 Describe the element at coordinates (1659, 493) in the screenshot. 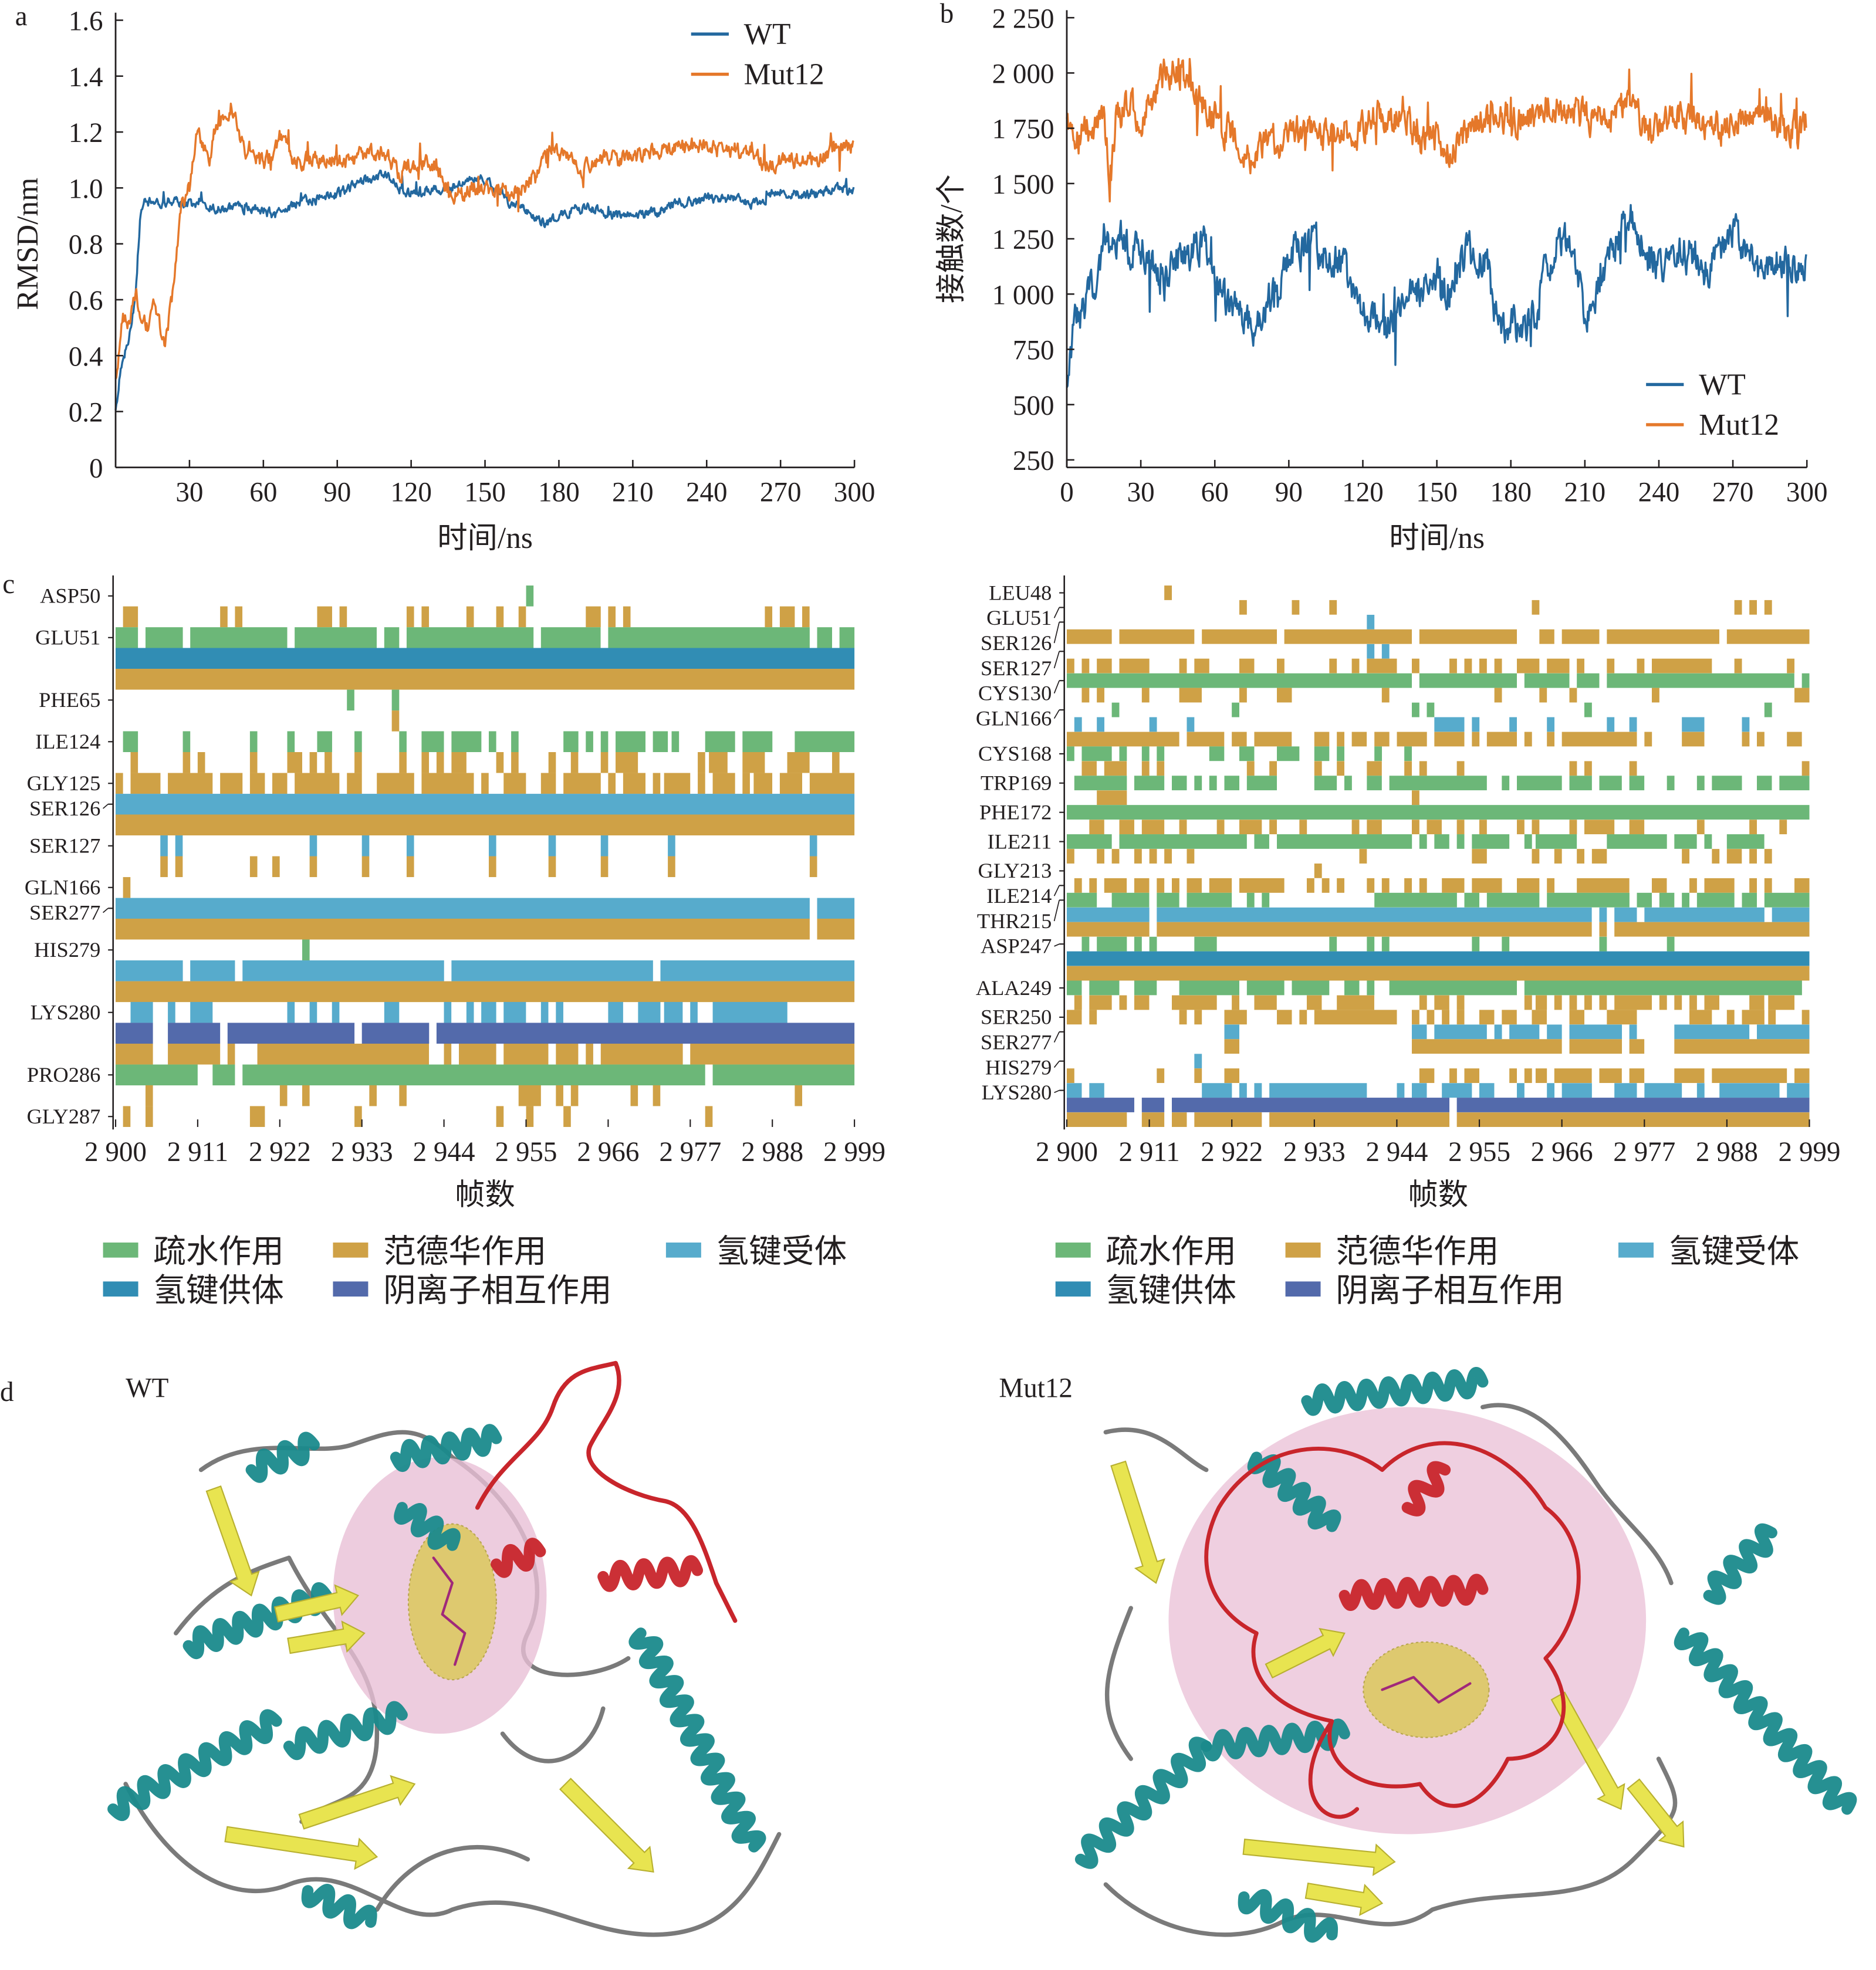

I see `x-tick-label: 240` at that location.